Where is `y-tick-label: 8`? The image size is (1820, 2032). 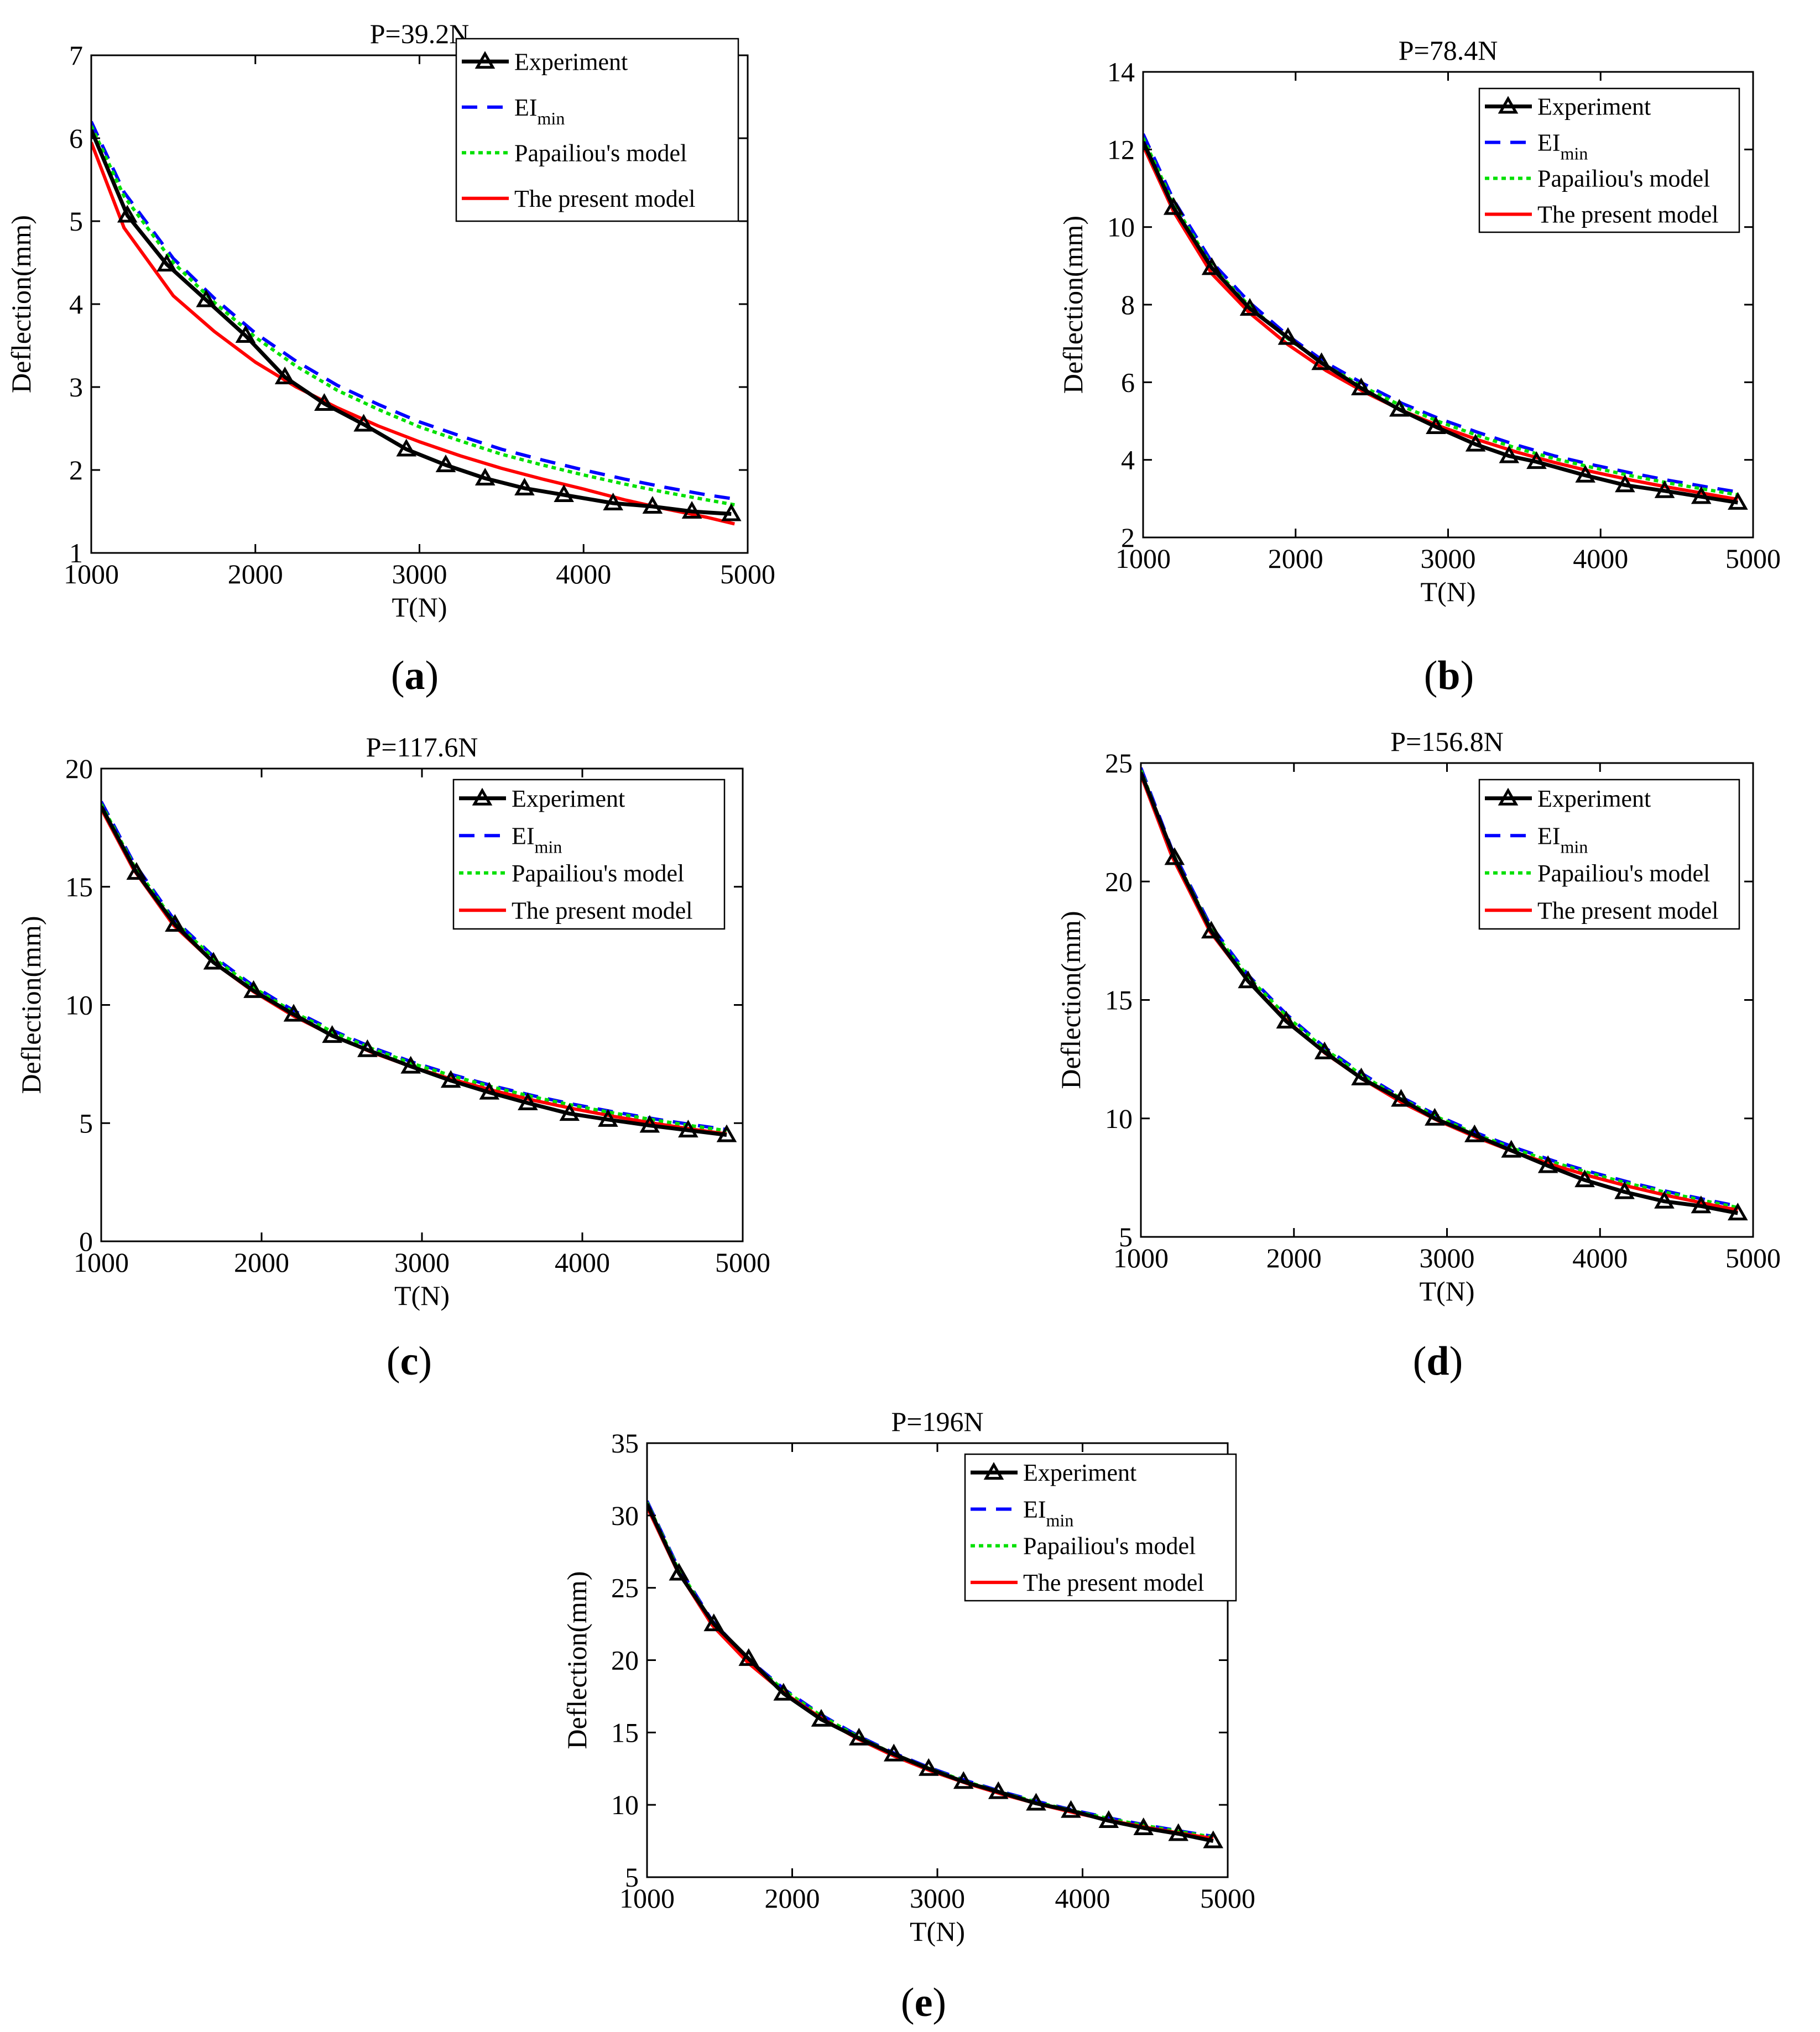
y-tick-label: 8 is located at coordinates (1128, 304).